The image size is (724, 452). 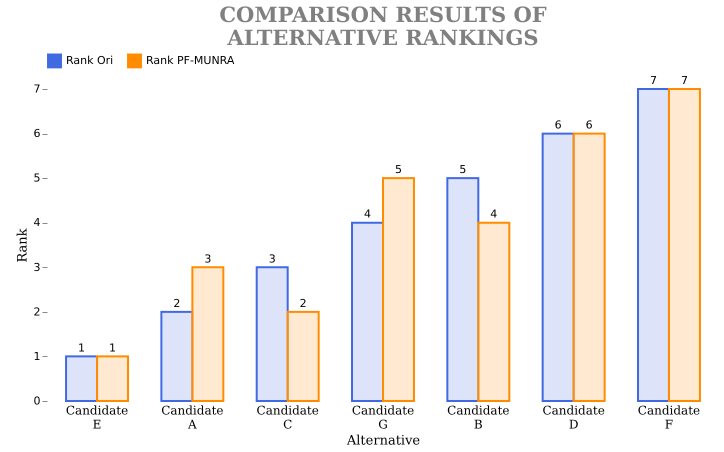 What do you see at coordinates (37, 311) in the screenshot?
I see `y-tick-label: 2` at bounding box center [37, 311].